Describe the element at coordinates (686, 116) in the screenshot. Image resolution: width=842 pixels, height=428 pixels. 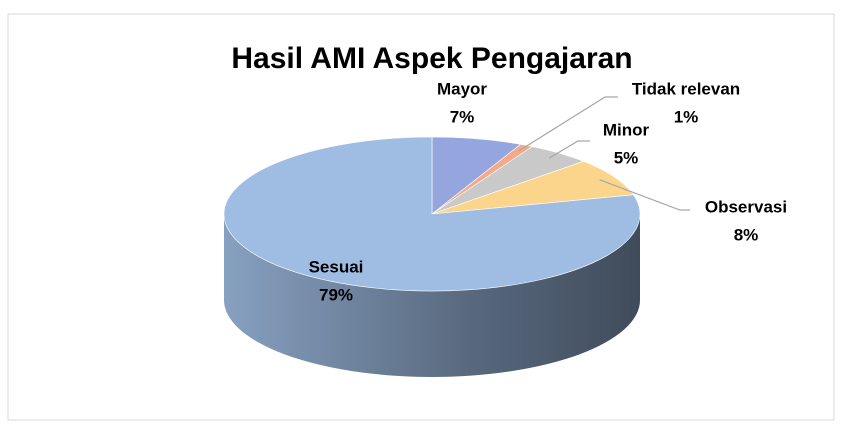
I see `data-label-value: 1%` at that location.